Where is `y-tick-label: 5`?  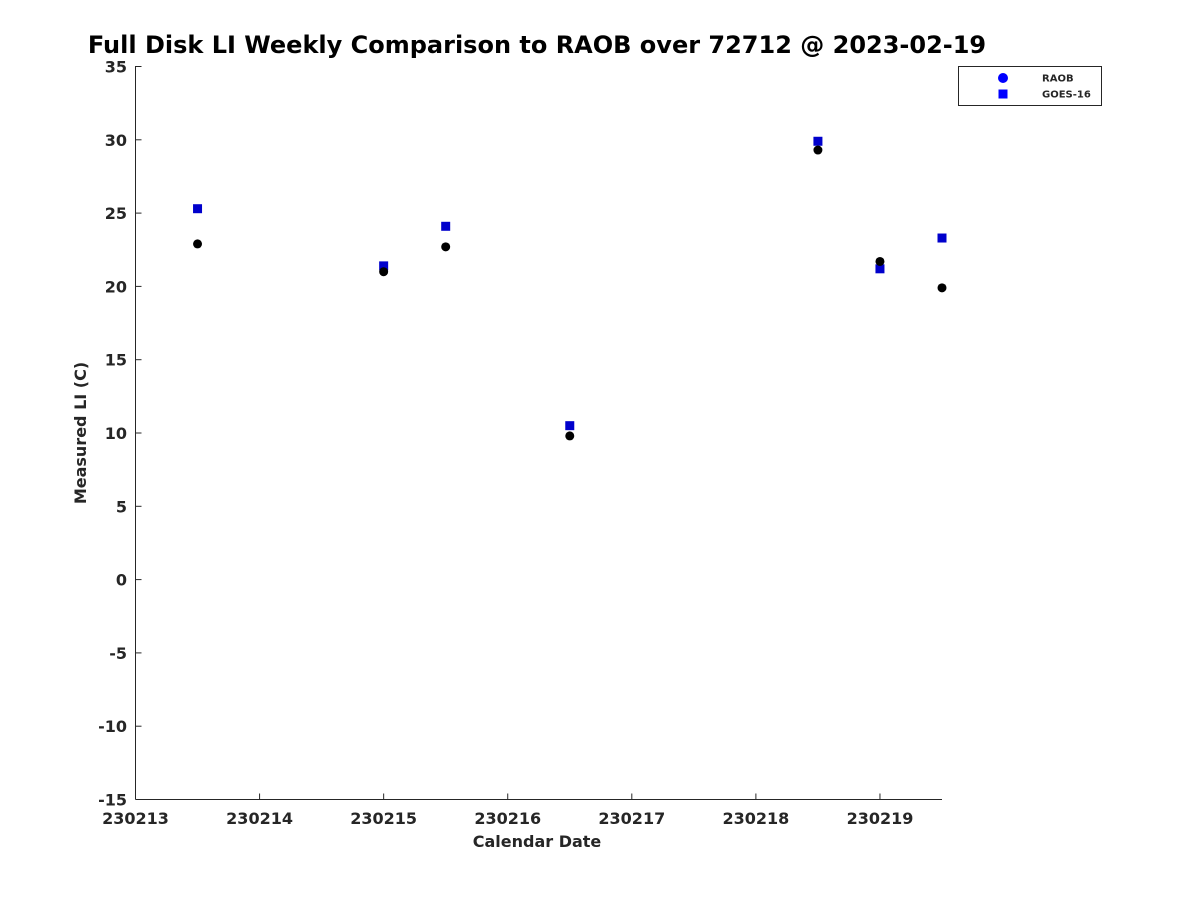
y-tick-label: 5 is located at coordinates (121, 506).